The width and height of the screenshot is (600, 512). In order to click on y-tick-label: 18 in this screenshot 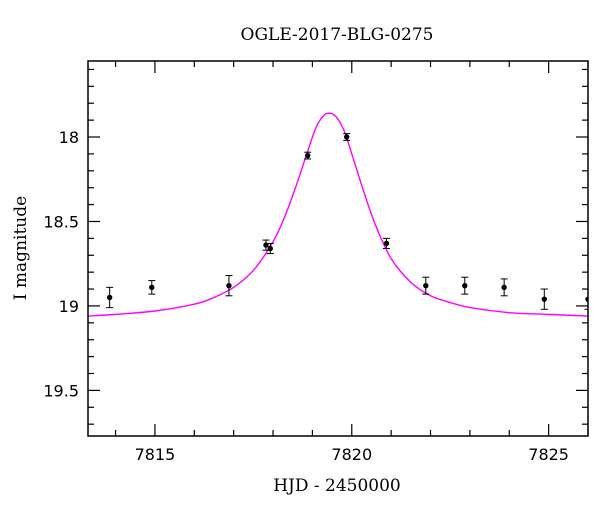, I will do `click(69, 137)`.